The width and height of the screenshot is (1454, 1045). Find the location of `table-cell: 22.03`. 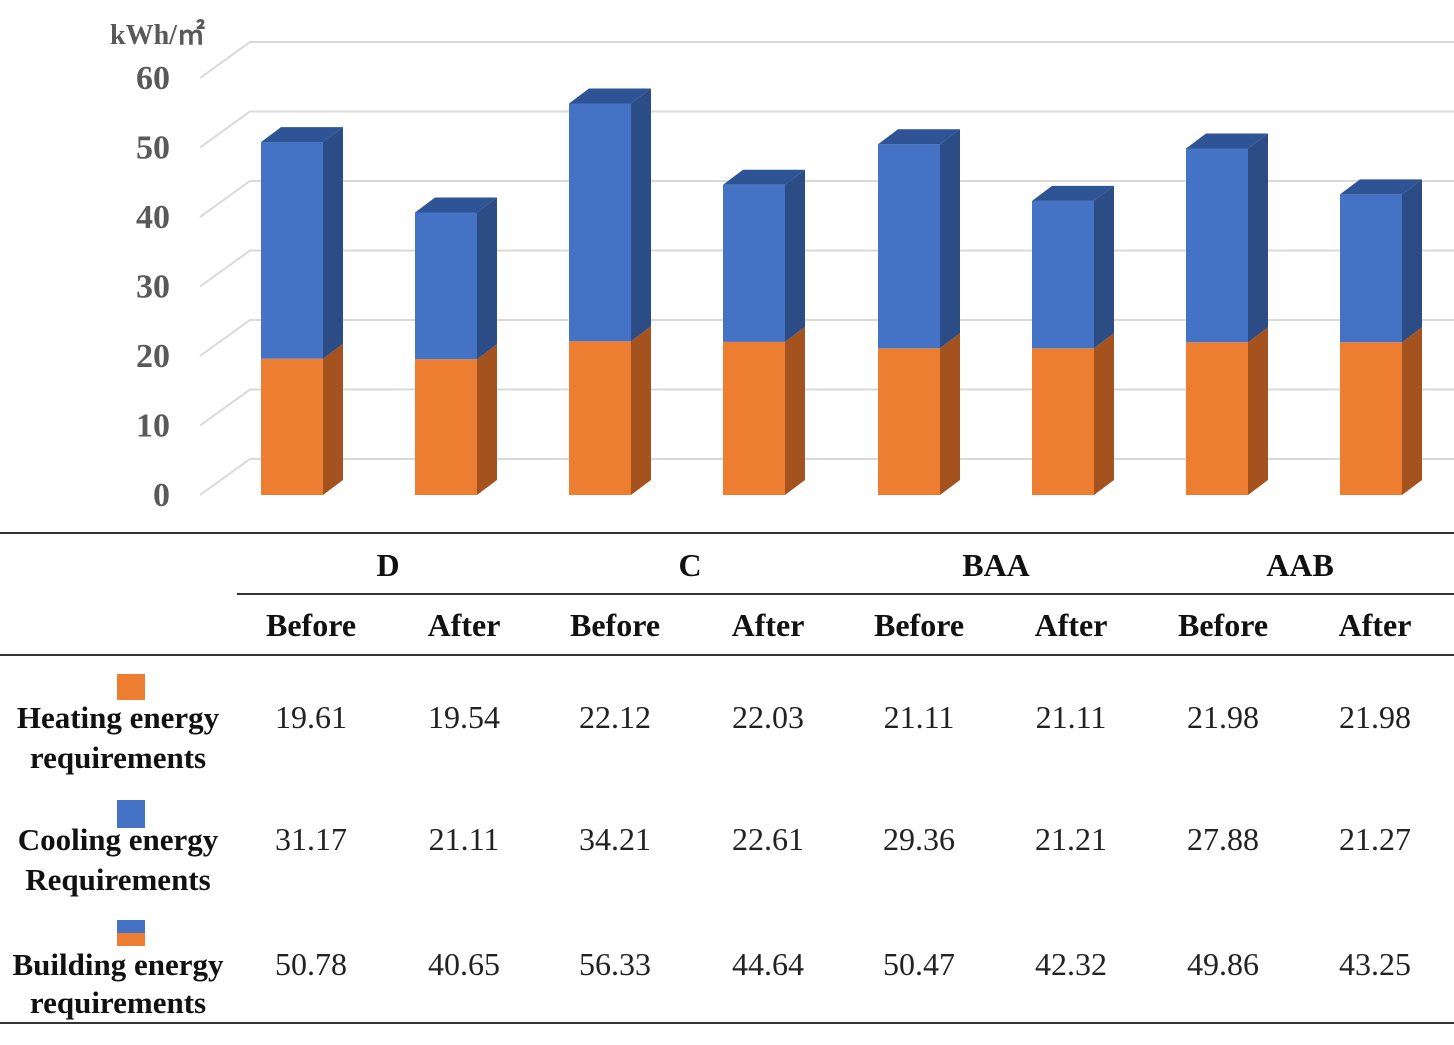

table-cell: 22.03 is located at coordinates (768, 717).